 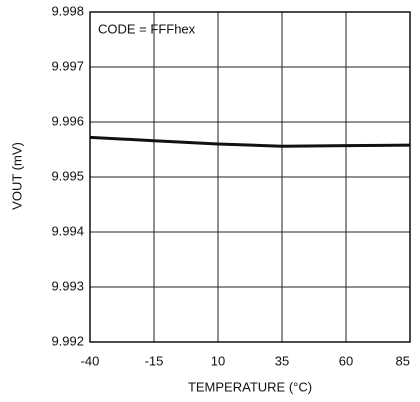 What do you see at coordinates (250, 386) in the screenshot?
I see `x-axis-label: TEMPERATURE (°C)` at bounding box center [250, 386].